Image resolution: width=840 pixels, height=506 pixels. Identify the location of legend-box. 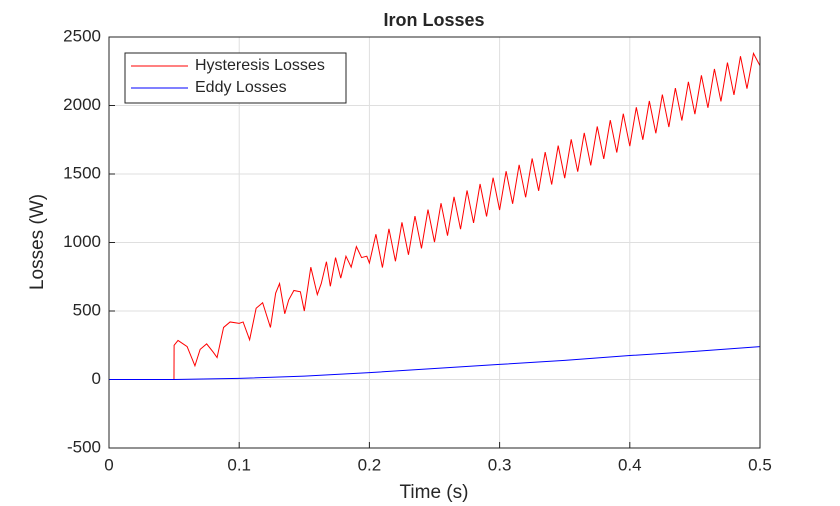
(235, 78).